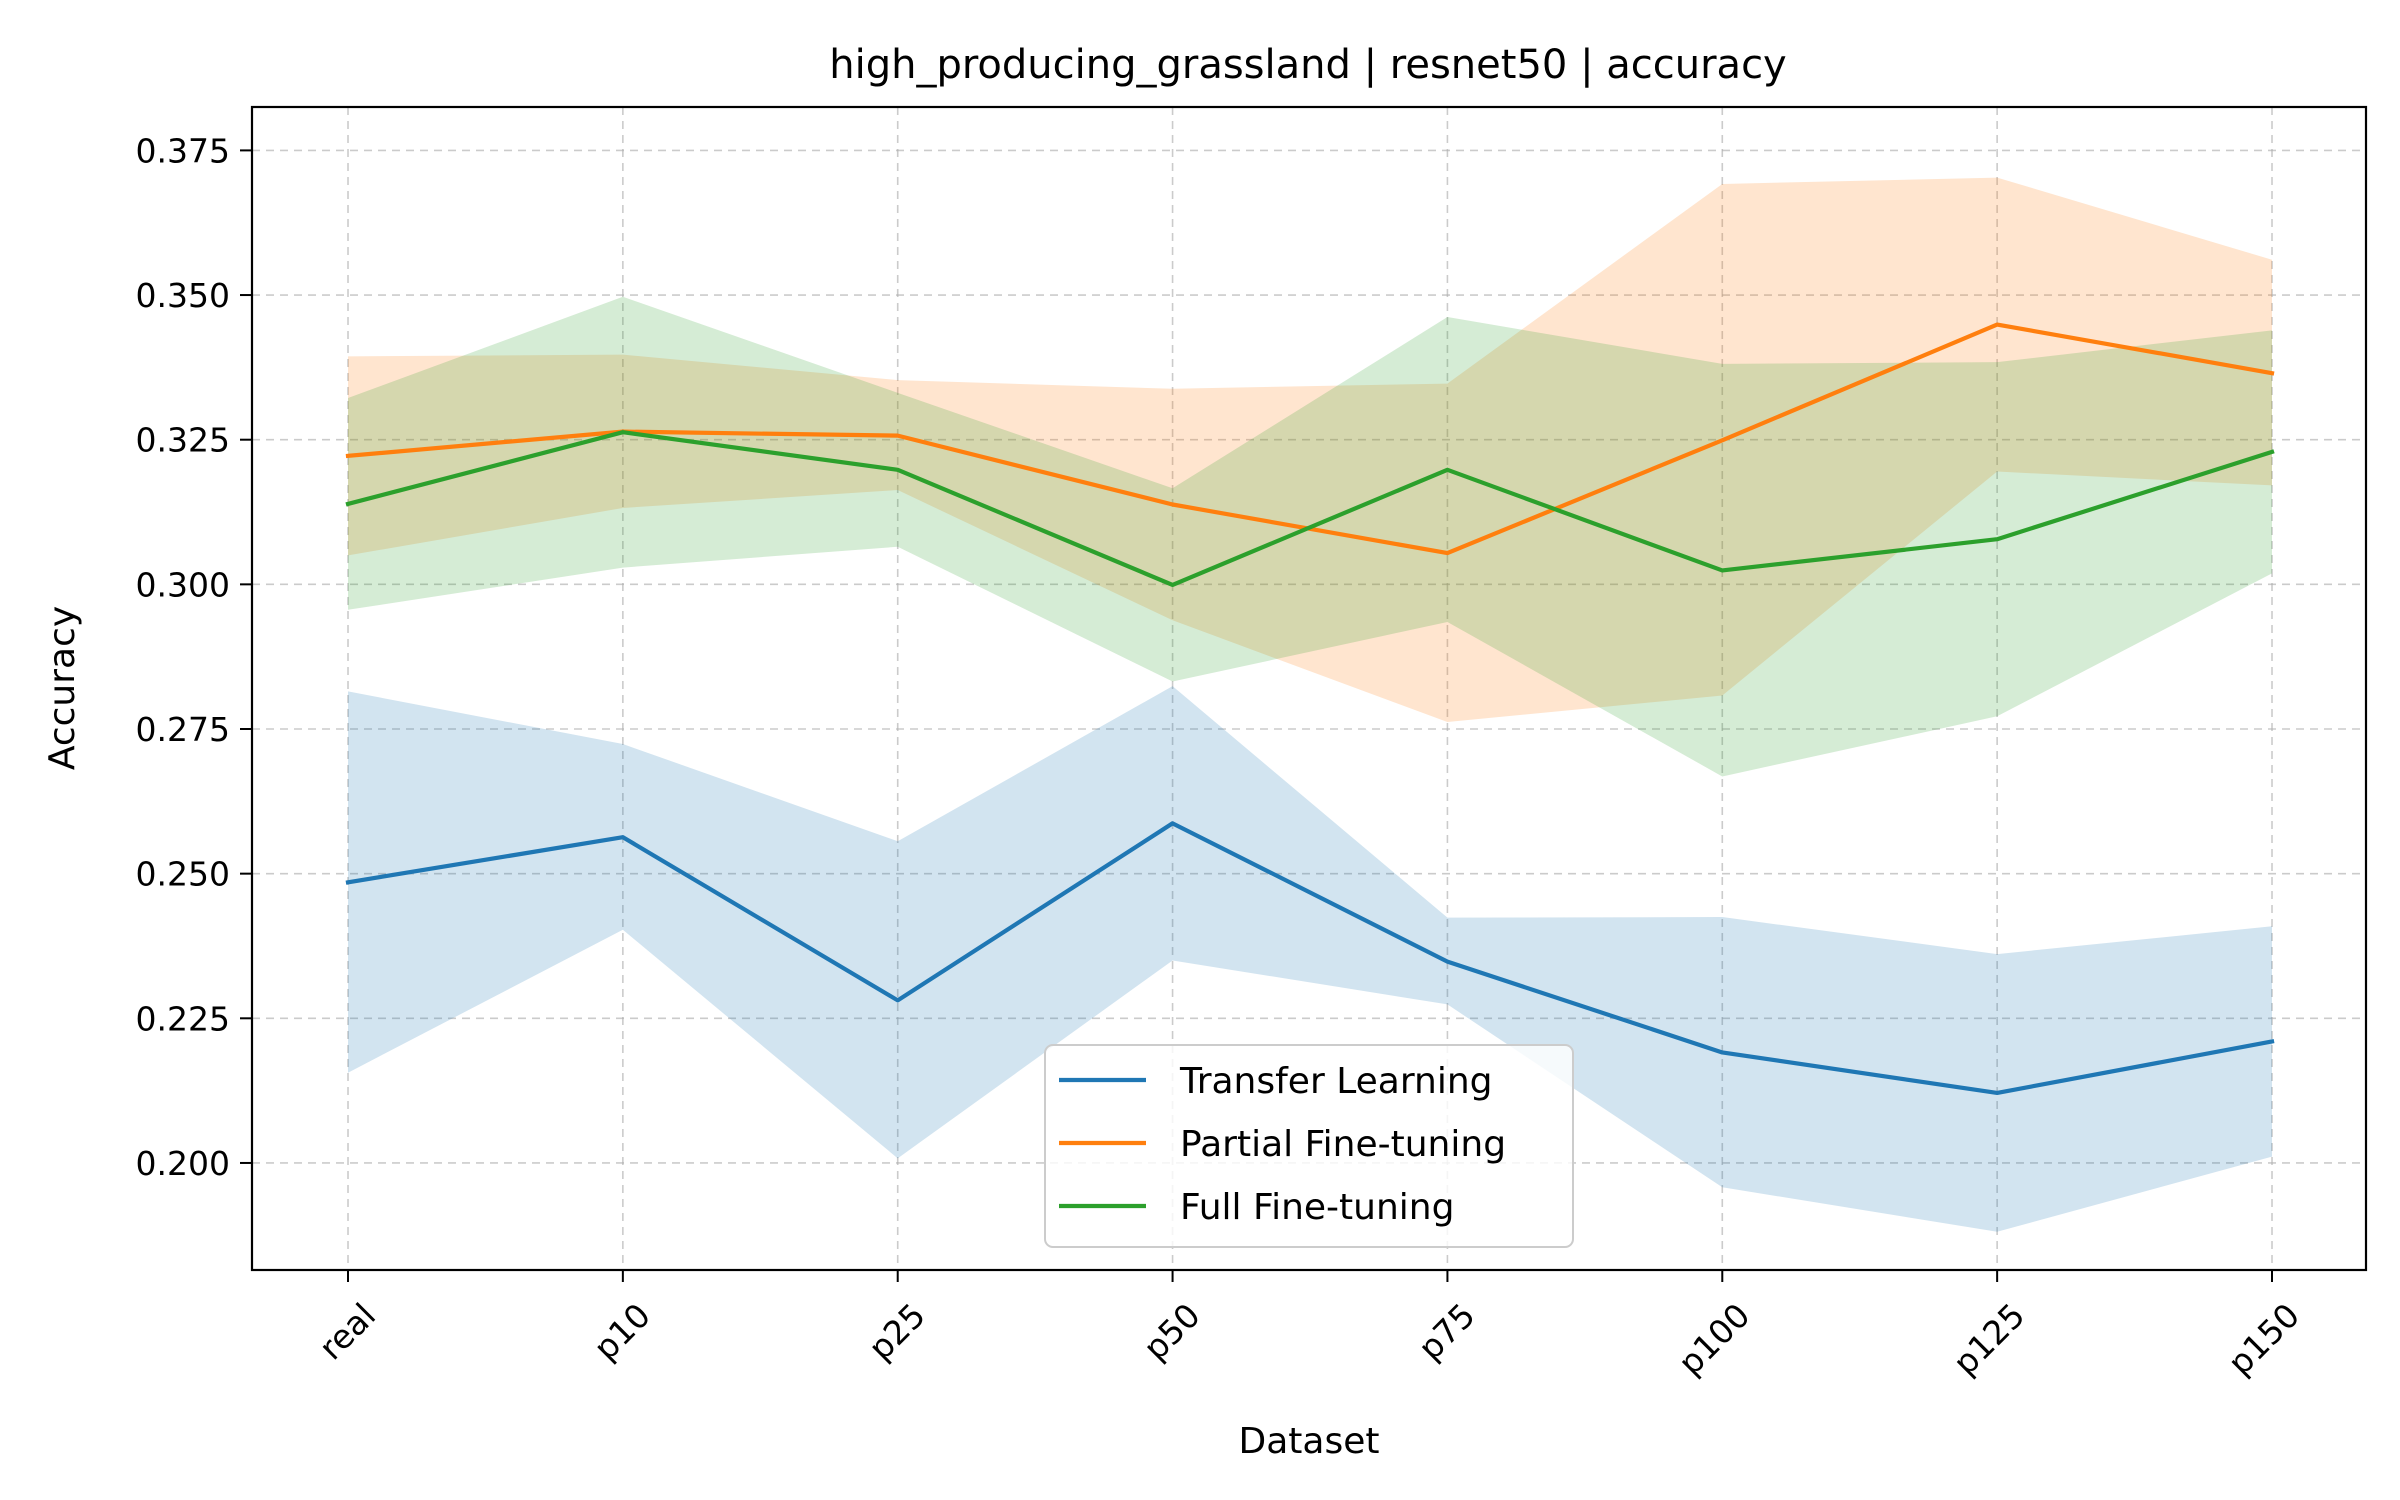 This screenshot has width=2400, height=1500. What do you see at coordinates (194, 657) in the screenshot?
I see `y-axis-ticks: 0.200 0.225 0.250 0.275 0.300 0.325 0.350 0.375` at bounding box center [194, 657].